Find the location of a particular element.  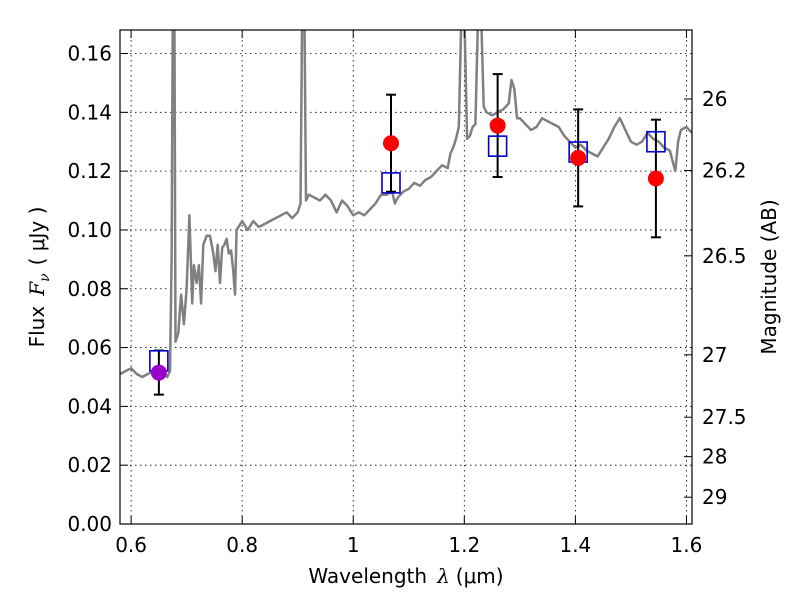

y2-tick-label: 26 is located at coordinates (714, 99).